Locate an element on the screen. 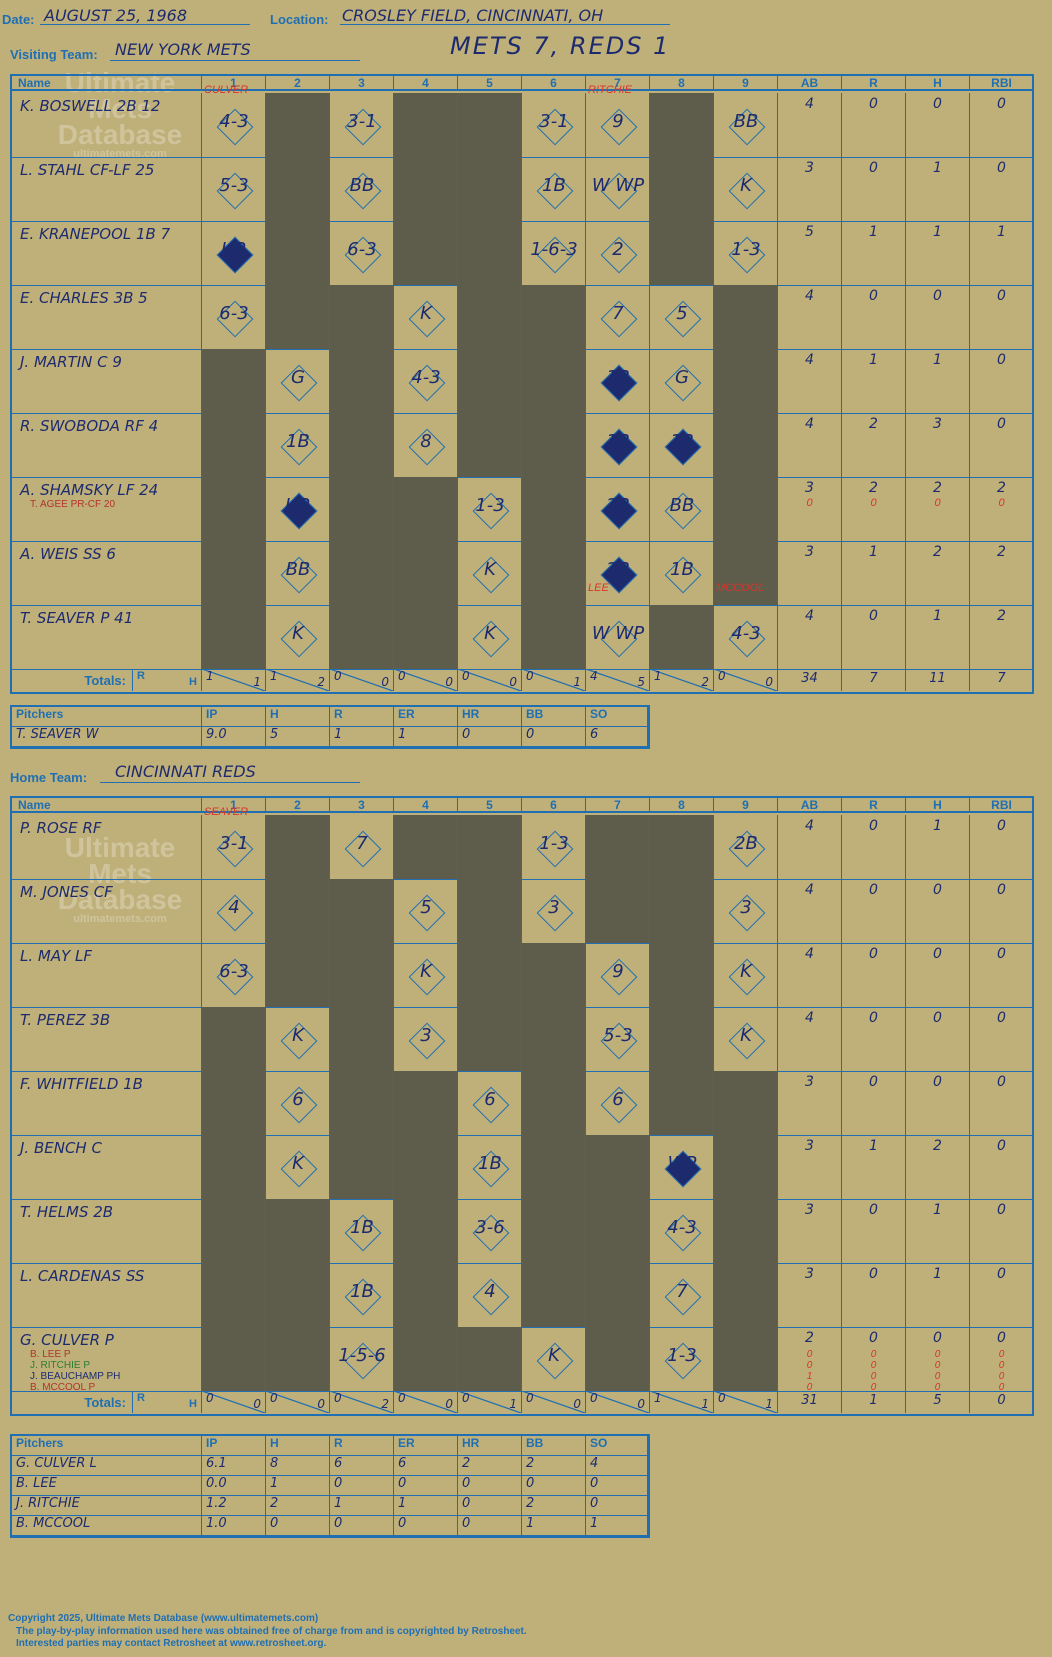  pitcher-row: B. MCCOOL 1.0 0 0 0 0 1 1 is located at coordinates (330, 1526).